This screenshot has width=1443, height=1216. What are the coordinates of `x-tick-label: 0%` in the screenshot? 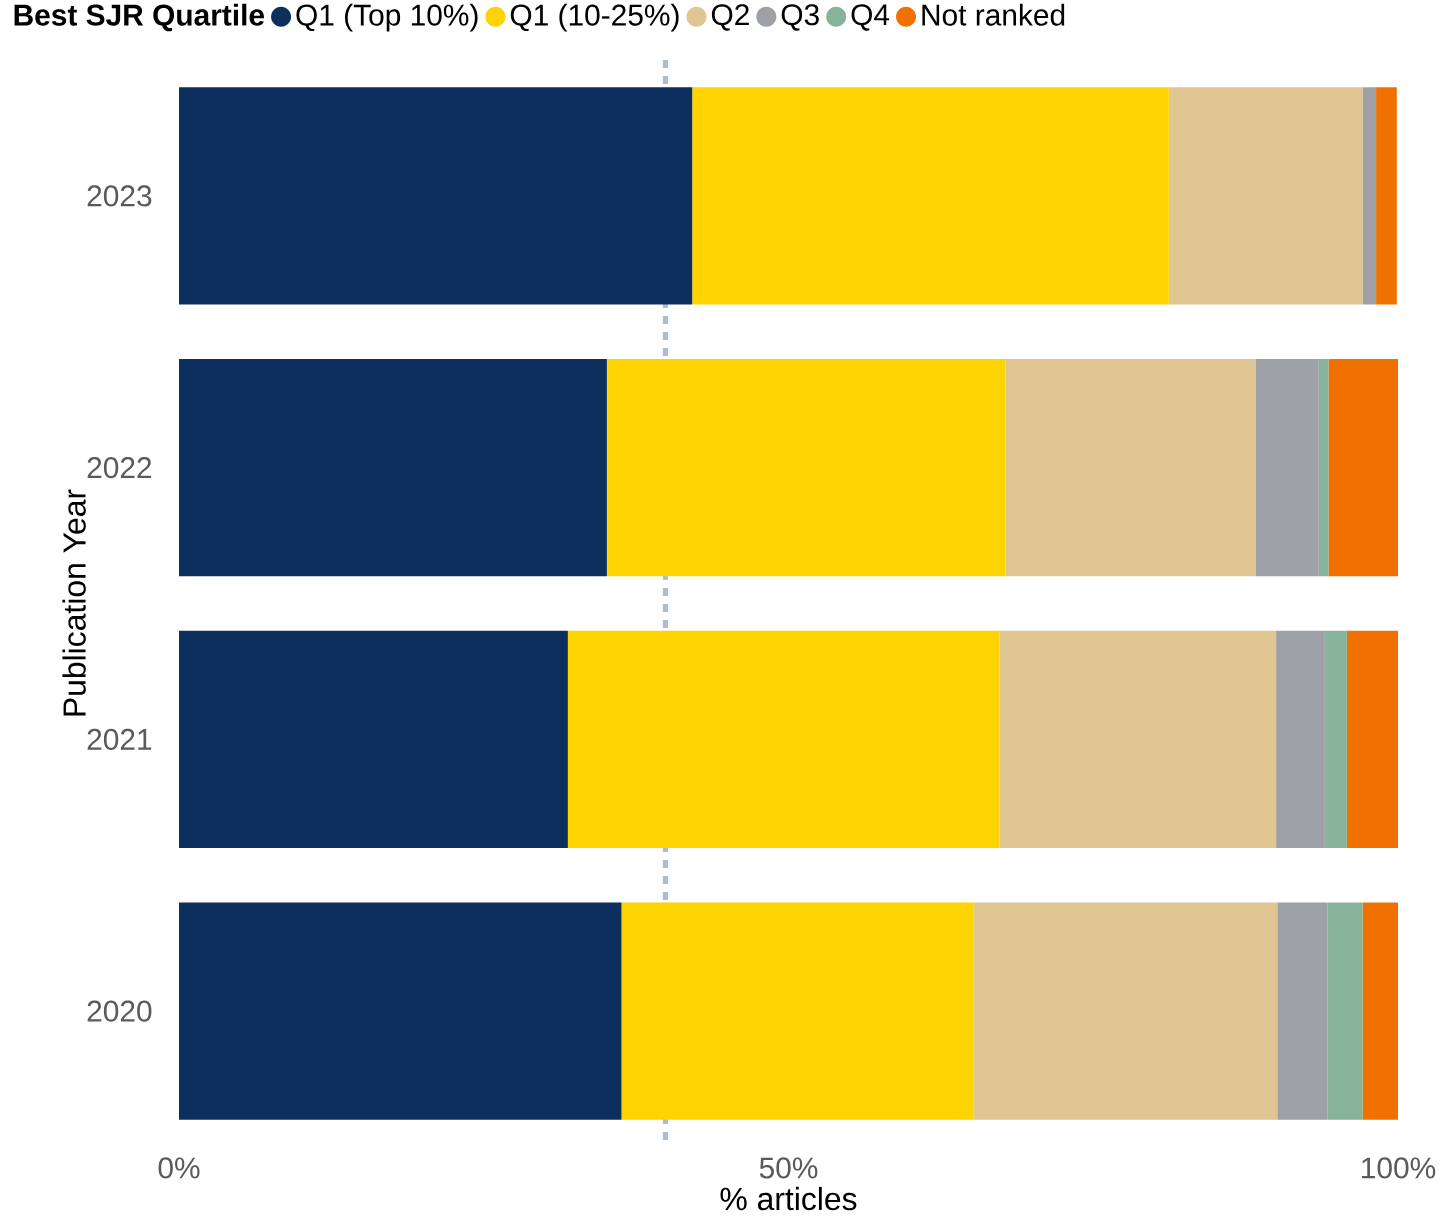 It's located at (179, 1168).